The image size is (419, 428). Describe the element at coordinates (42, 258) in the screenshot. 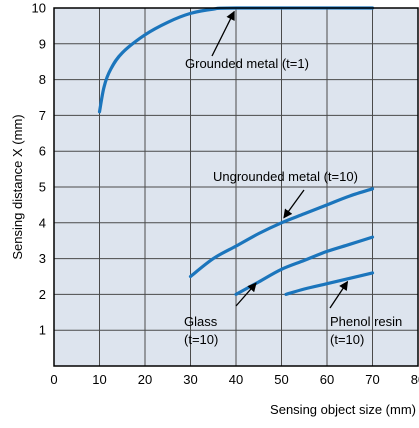

I see `y-tick-label-3: 3` at that location.